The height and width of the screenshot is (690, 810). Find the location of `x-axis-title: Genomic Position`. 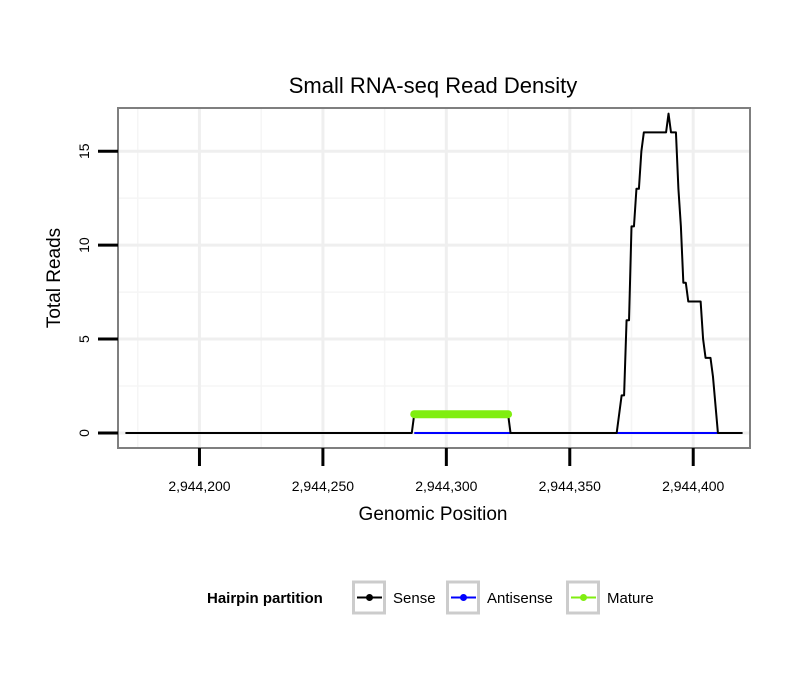

x-axis-title: Genomic Position is located at coordinates (433, 514).